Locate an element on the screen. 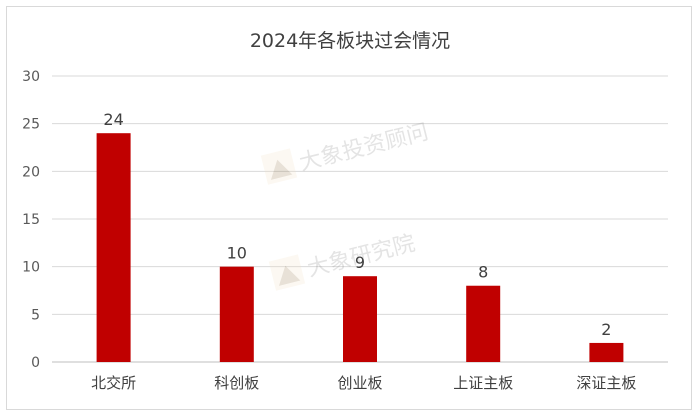 The width and height of the screenshot is (700, 418). x-tick-label: 科创板 is located at coordinates (236, 383).